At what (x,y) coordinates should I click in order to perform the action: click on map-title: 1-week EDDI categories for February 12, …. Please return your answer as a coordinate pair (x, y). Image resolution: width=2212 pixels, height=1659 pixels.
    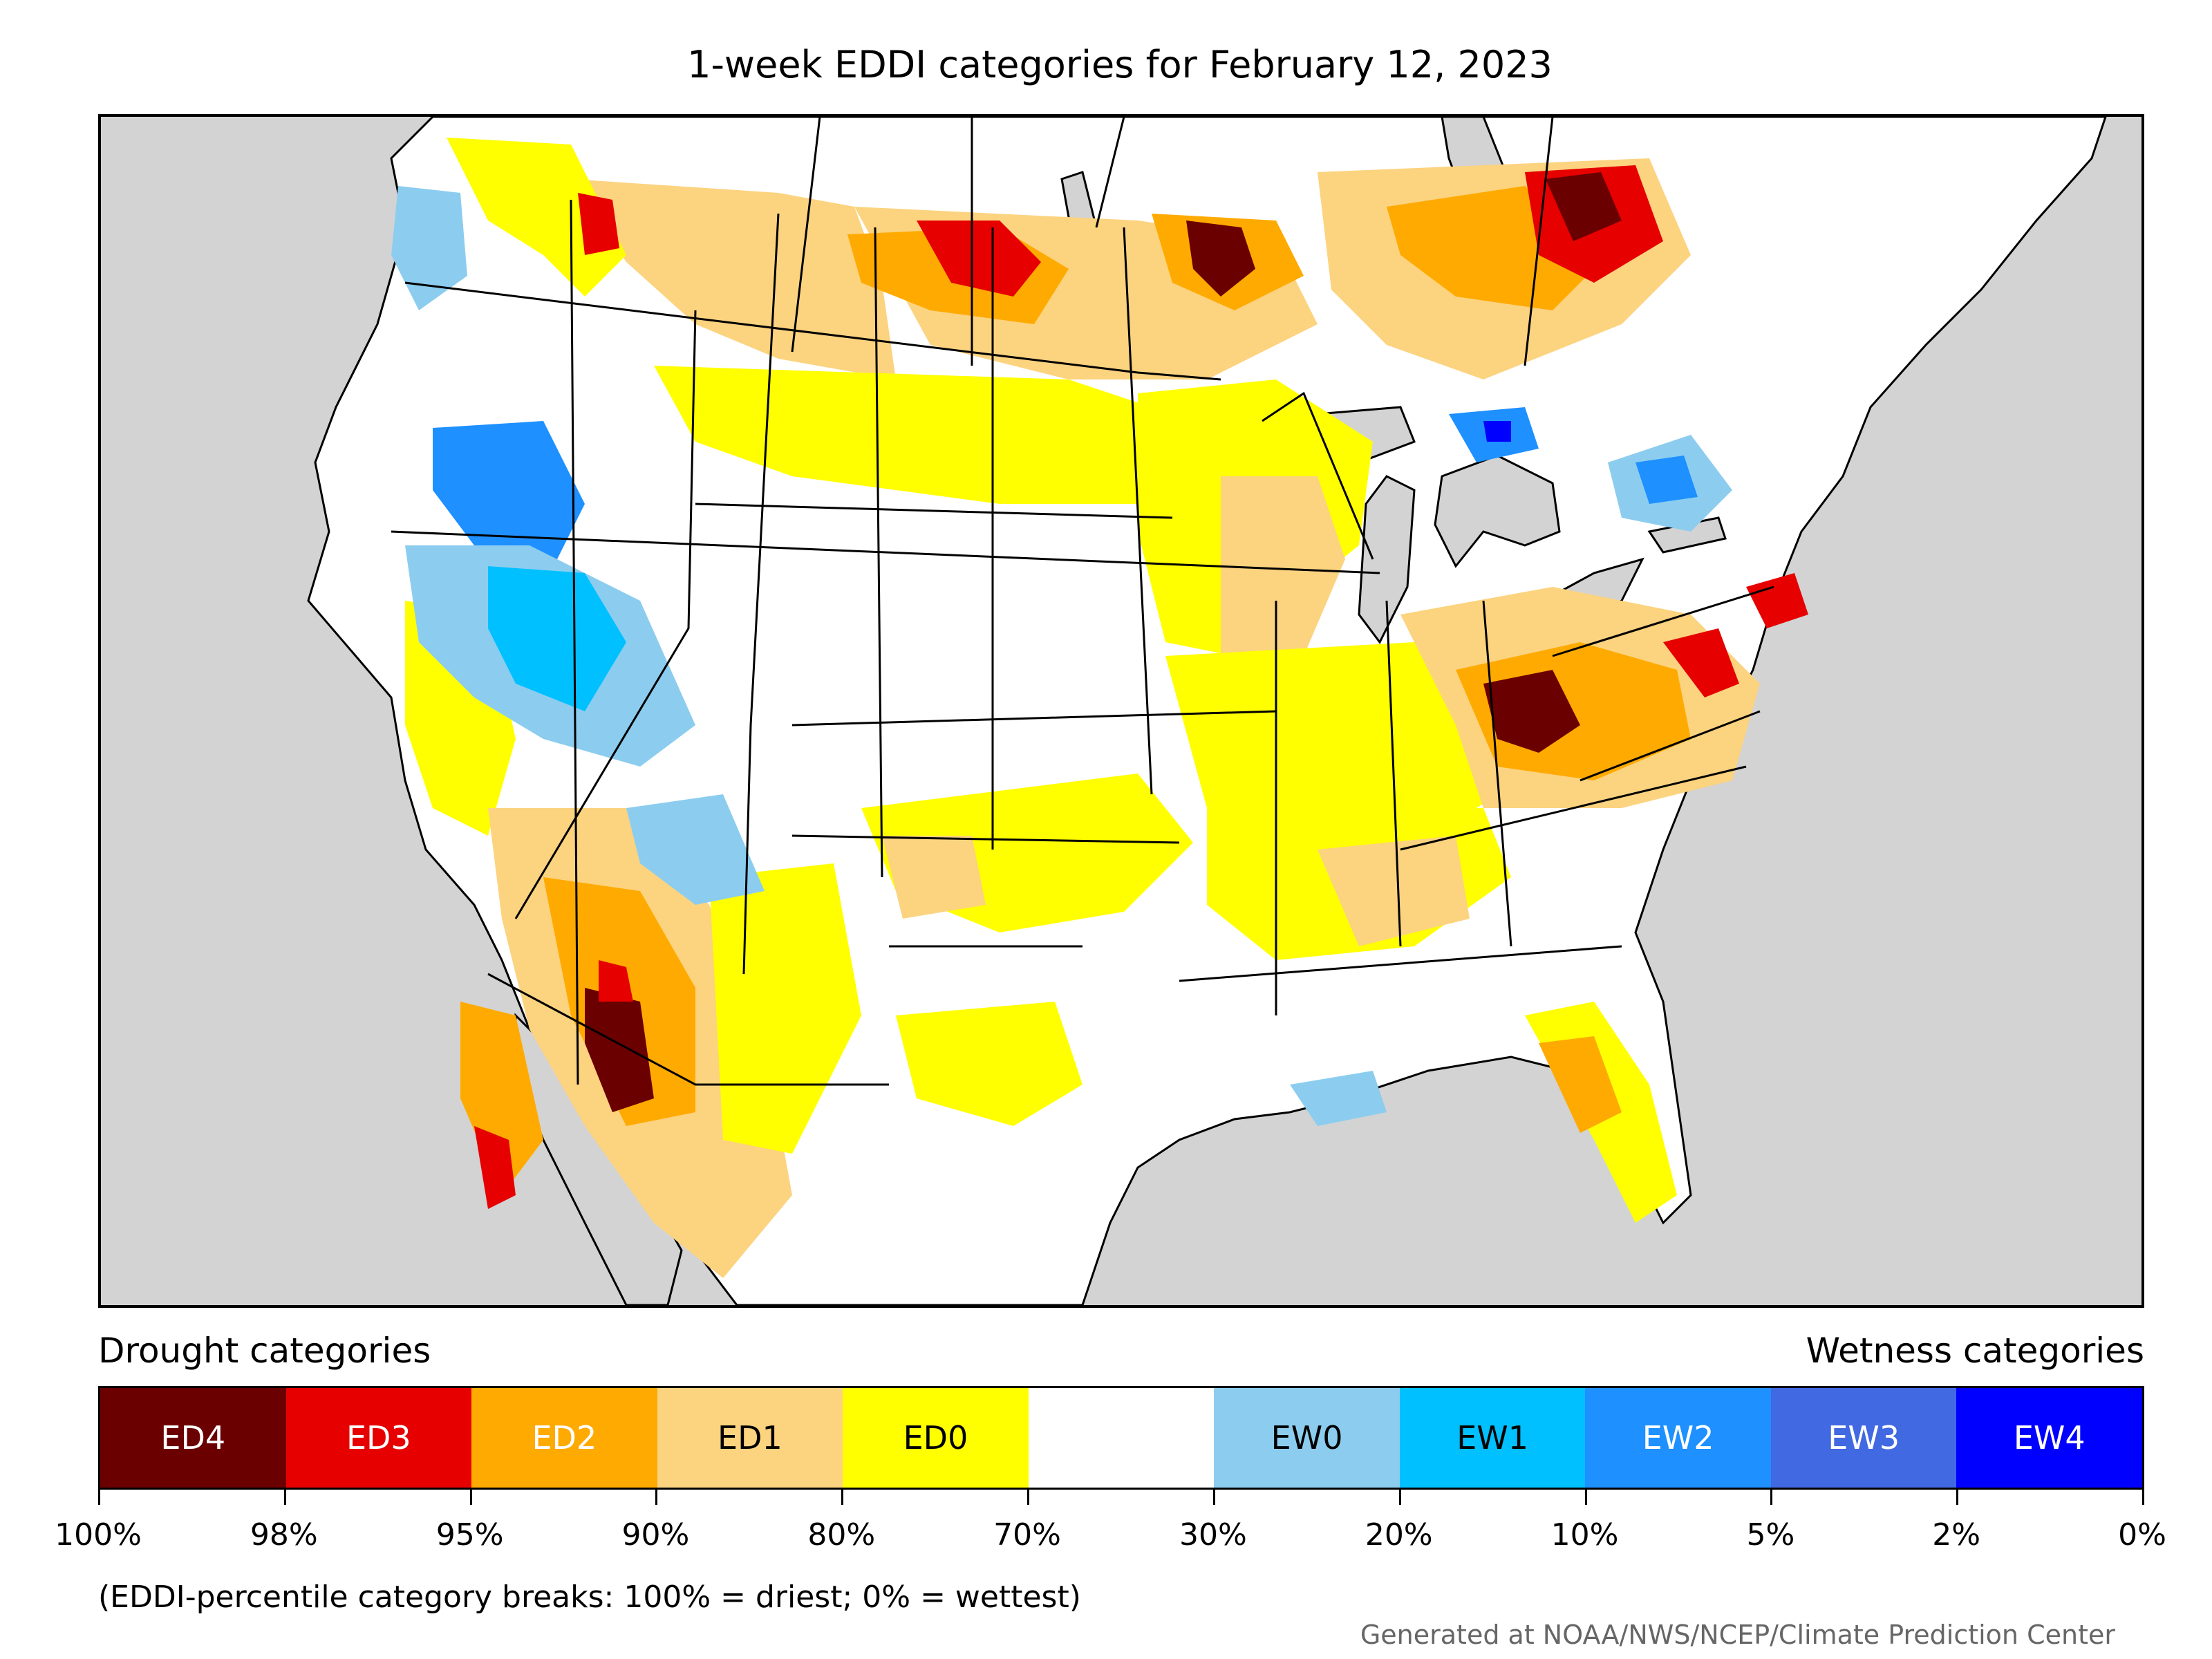
    Looking at the image, I should click on (1120, 64).